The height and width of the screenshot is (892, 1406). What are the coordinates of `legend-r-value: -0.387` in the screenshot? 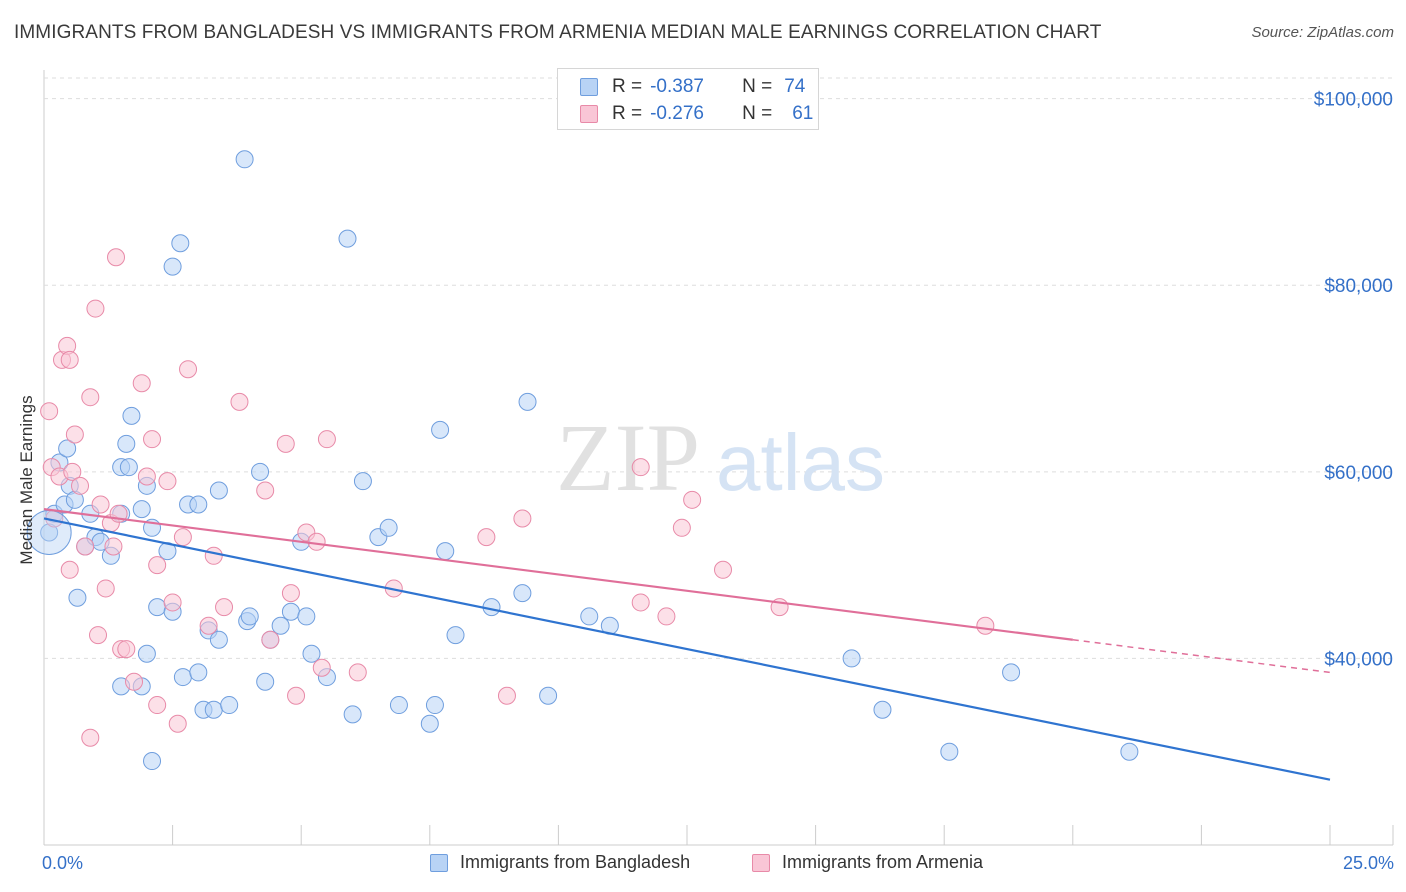 It's located at (677, 86).